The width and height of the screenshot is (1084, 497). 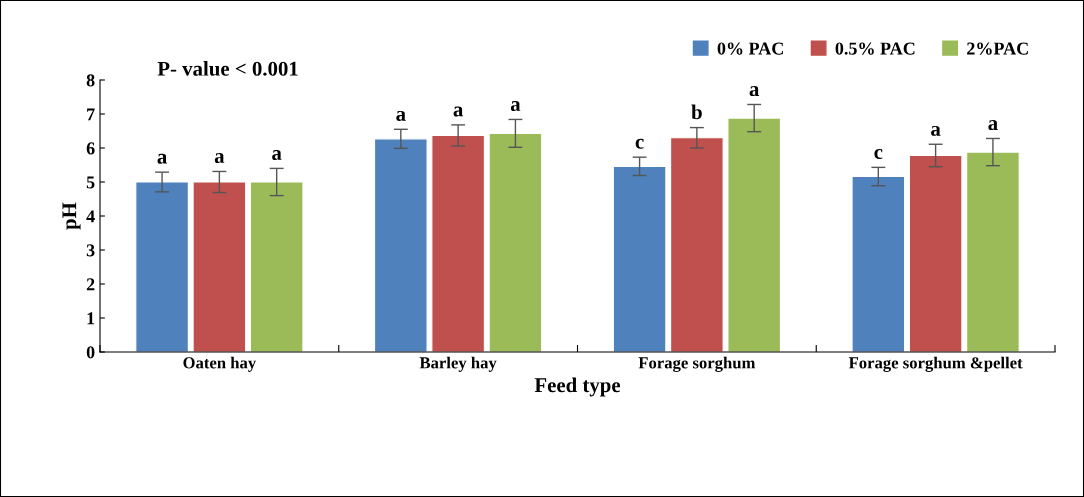 What do you see at coordinates (220, 364) in the screenshot?
I see `x-tick-label: Oaten hay` at bounding box center [220, 364].